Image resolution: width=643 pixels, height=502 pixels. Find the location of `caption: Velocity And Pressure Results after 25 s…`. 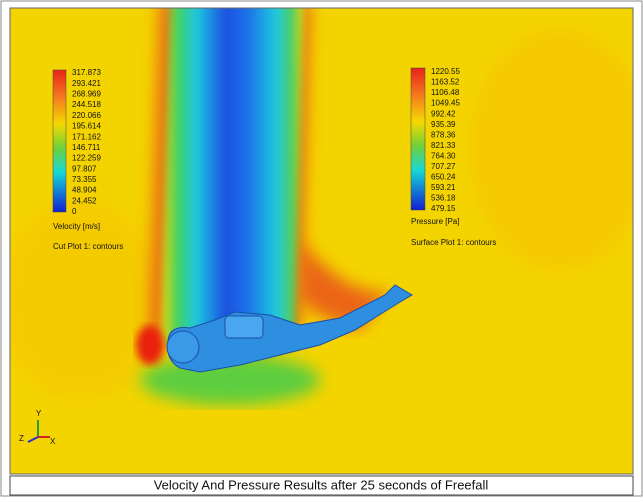

caption: Velocity And Pressure Results after 25 s… is located at coordinates (321, 484).